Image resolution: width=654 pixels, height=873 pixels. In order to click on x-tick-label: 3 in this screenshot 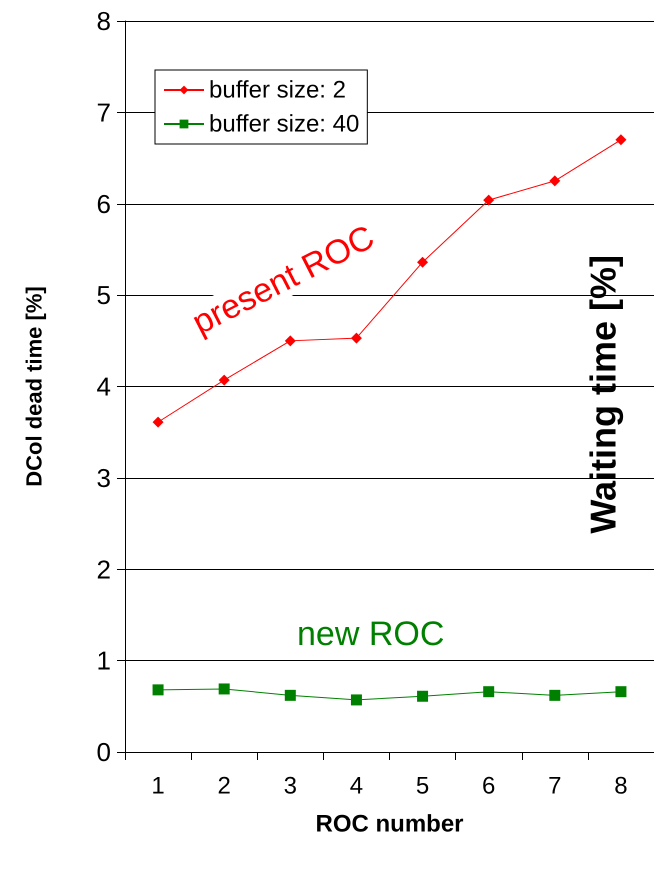, I will do `click(290, 786)`.